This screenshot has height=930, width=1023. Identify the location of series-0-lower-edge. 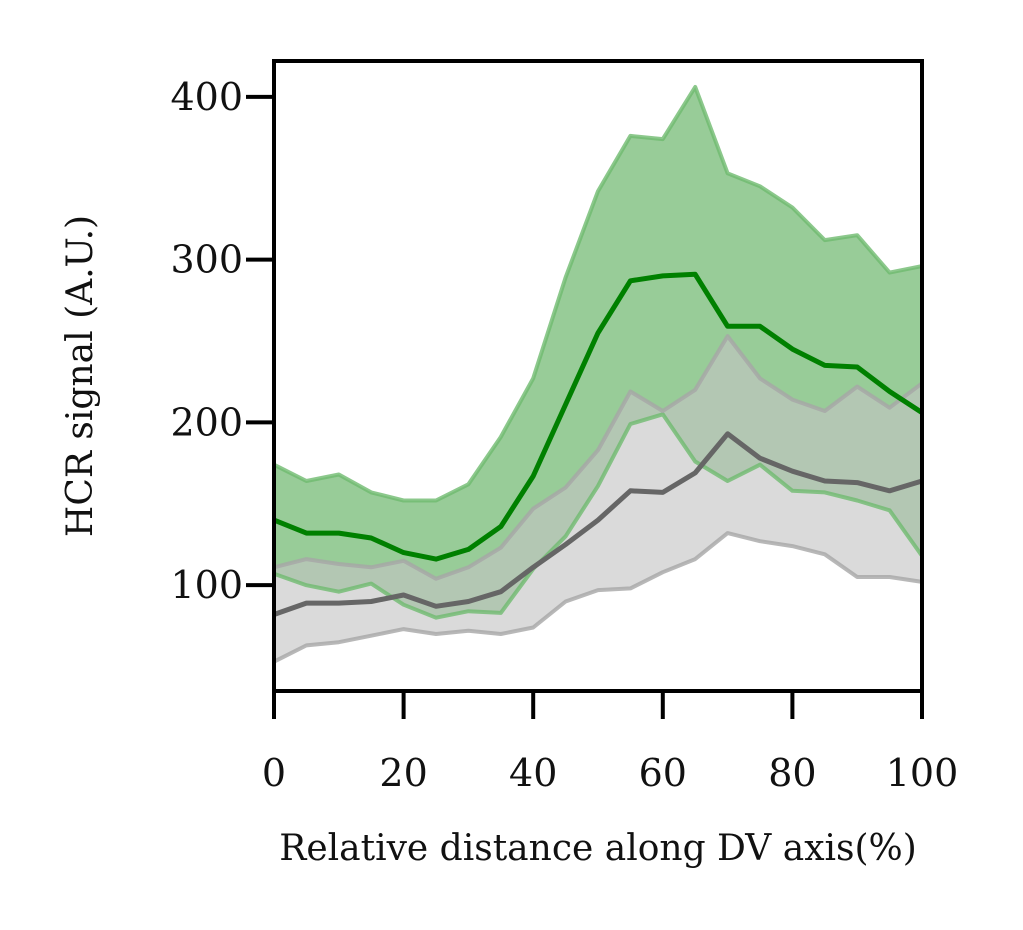
(598, 516).